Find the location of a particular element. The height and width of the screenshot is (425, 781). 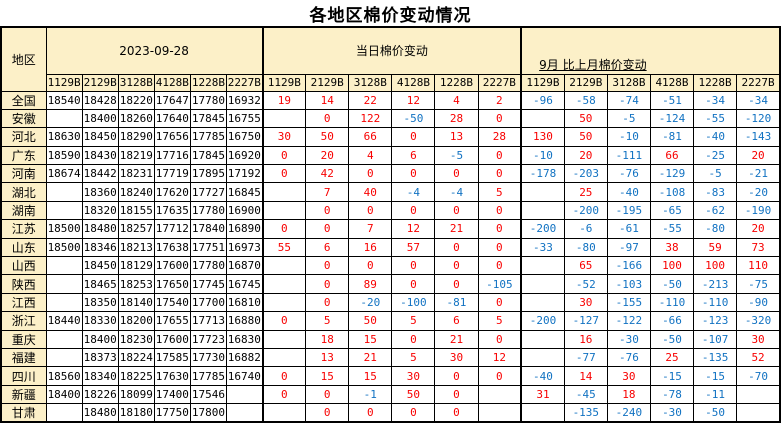

price-cell: 18440 is located at coordinates (64, 321).